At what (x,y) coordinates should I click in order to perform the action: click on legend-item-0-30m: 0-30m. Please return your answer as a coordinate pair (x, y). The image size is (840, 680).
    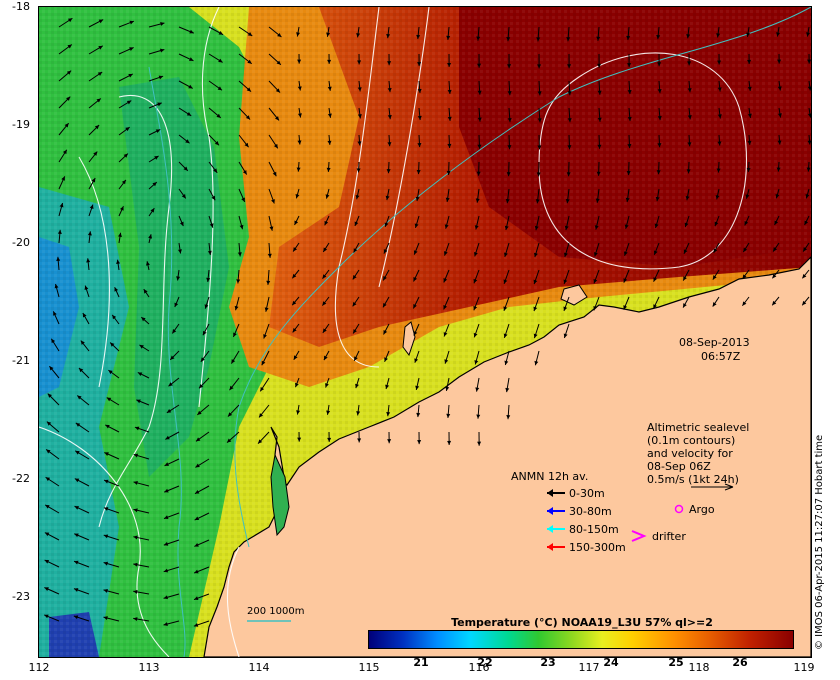
    Looking at the image, I should click on (587, 493).